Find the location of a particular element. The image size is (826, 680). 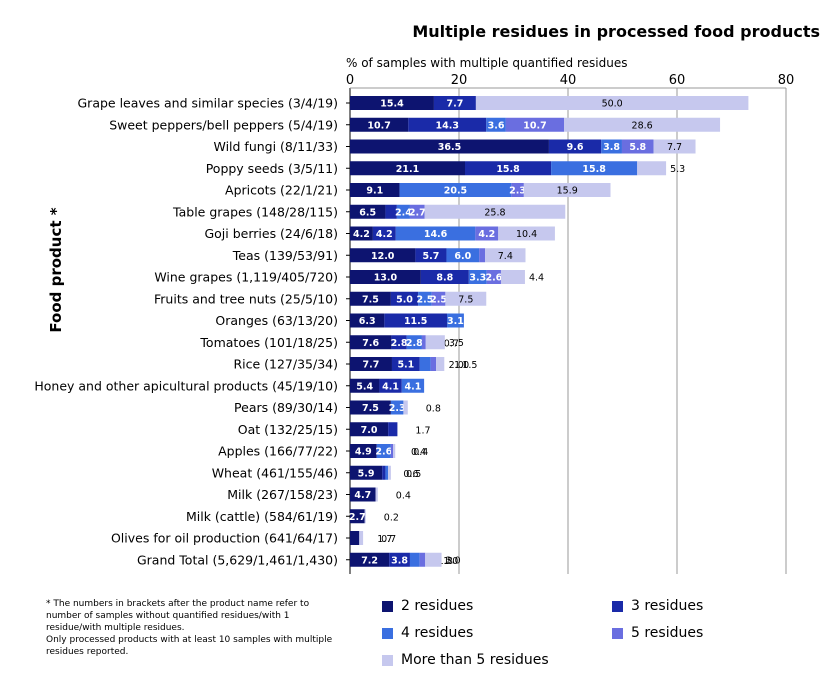

y-category-label: Apples (166/77/22) is located at coordinates (278, 451).